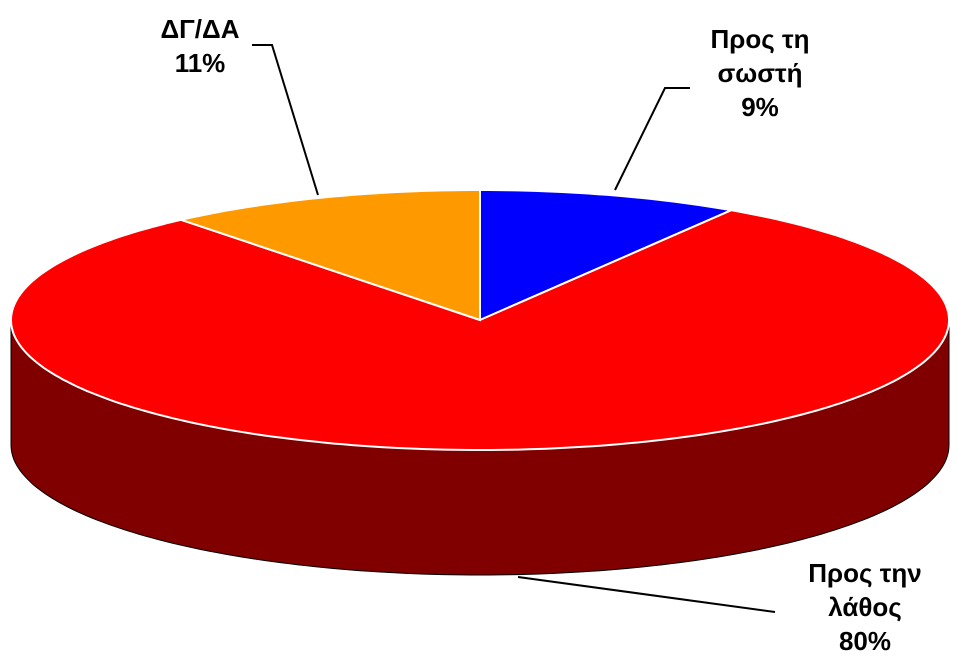 The width and height of the screenshot is (957, 670). Describe the element at coordinates (200, 63) in the screenshot. I see `value-label: 11%` at that location.